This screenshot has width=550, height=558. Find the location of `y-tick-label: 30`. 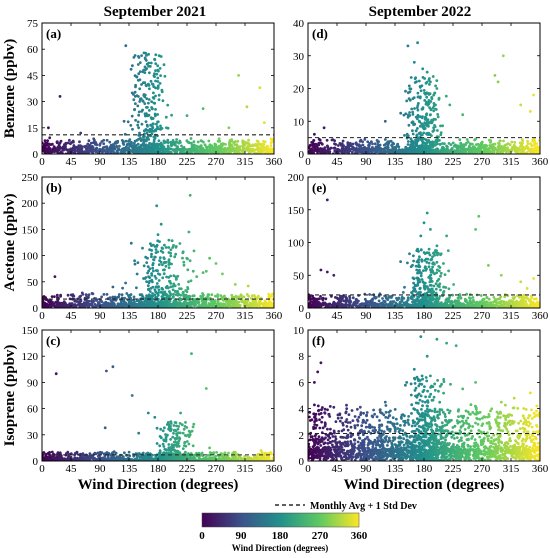

y-tick-label: 30 is located at coordinates (33, 103).